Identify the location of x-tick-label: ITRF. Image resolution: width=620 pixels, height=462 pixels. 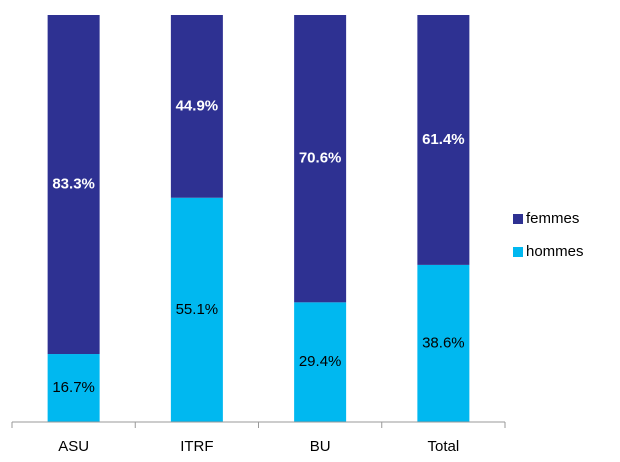
(196, 446).